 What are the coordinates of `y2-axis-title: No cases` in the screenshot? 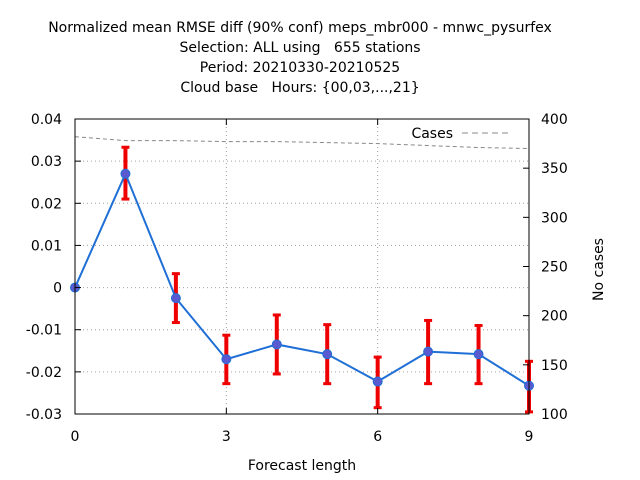 It's located at (599, 269).